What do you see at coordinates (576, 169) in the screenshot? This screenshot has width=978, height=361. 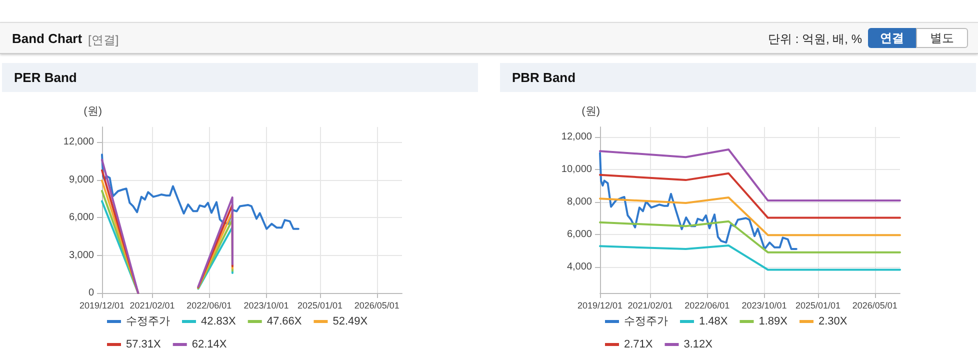 I see `y-tick-label: 10,000` at bounding box center [576, 169].